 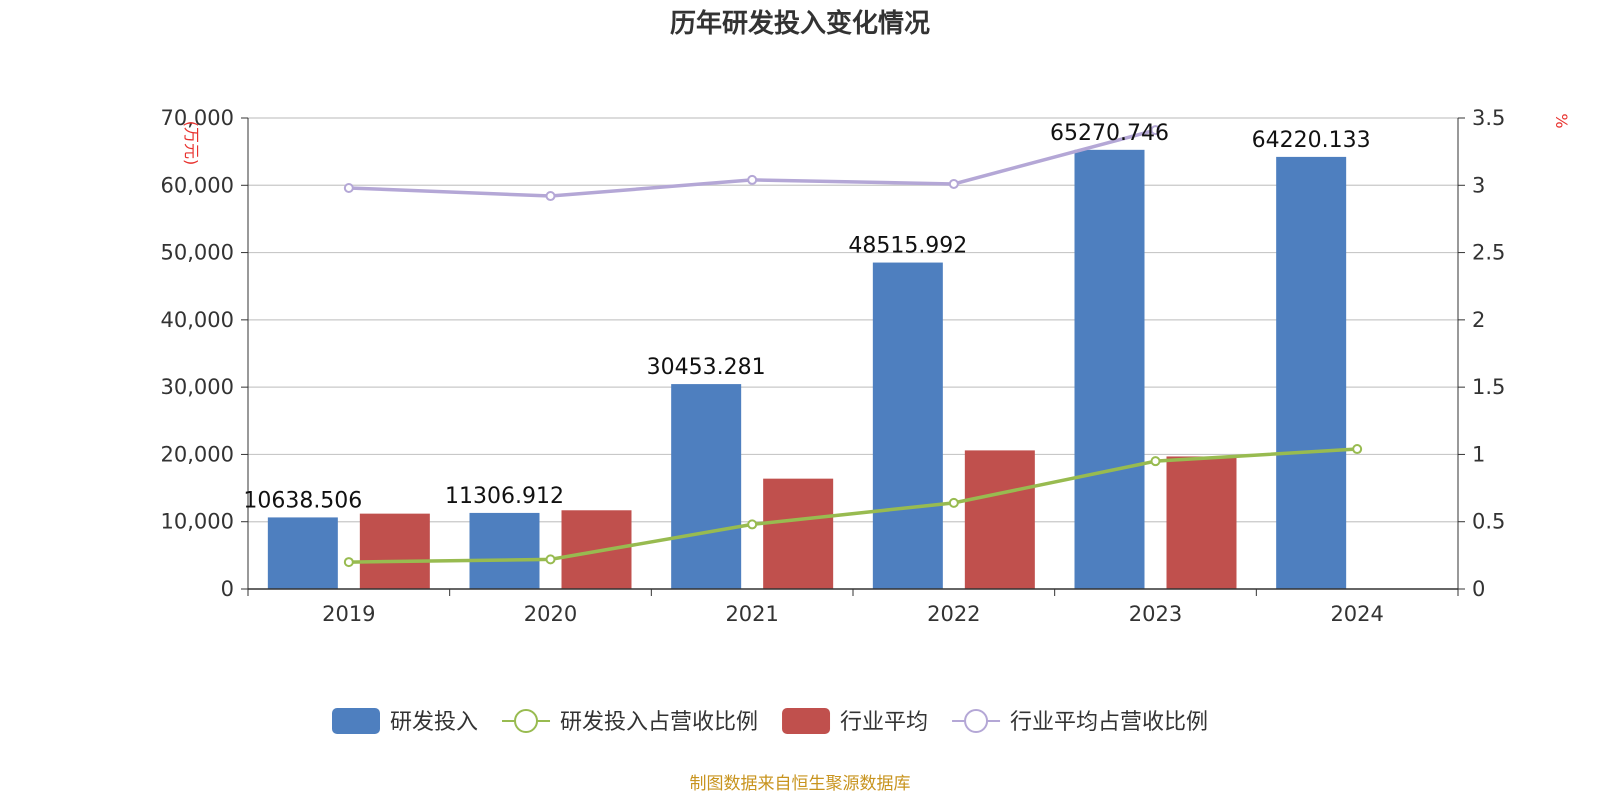 What do you see at coordinates (1311, 140) in the screenshot?
I see `data-label: 64220.133` at bounding box center [1311, 140].